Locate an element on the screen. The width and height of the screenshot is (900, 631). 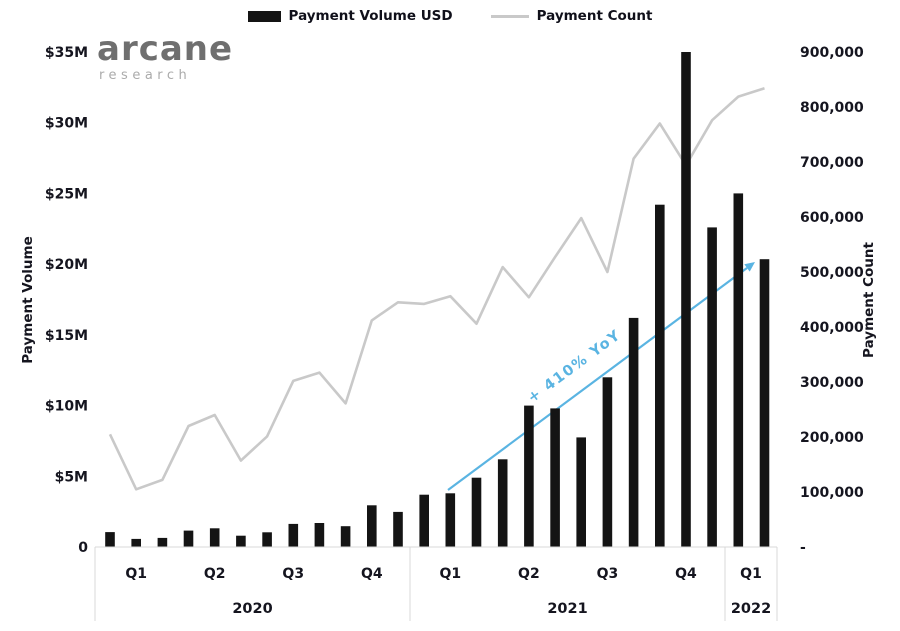
left-axis-tick-label: $20M is located at coordinates (66, 265).